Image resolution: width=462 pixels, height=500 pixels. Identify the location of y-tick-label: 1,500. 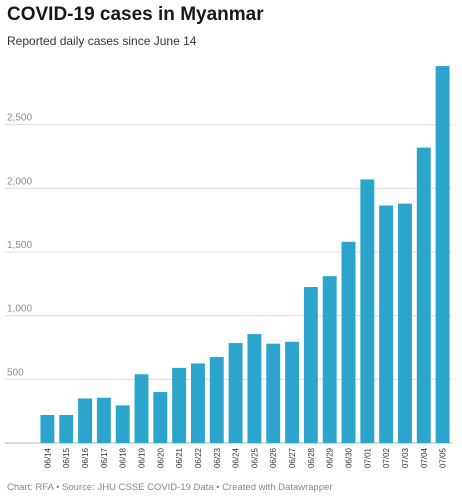
(19, 245).